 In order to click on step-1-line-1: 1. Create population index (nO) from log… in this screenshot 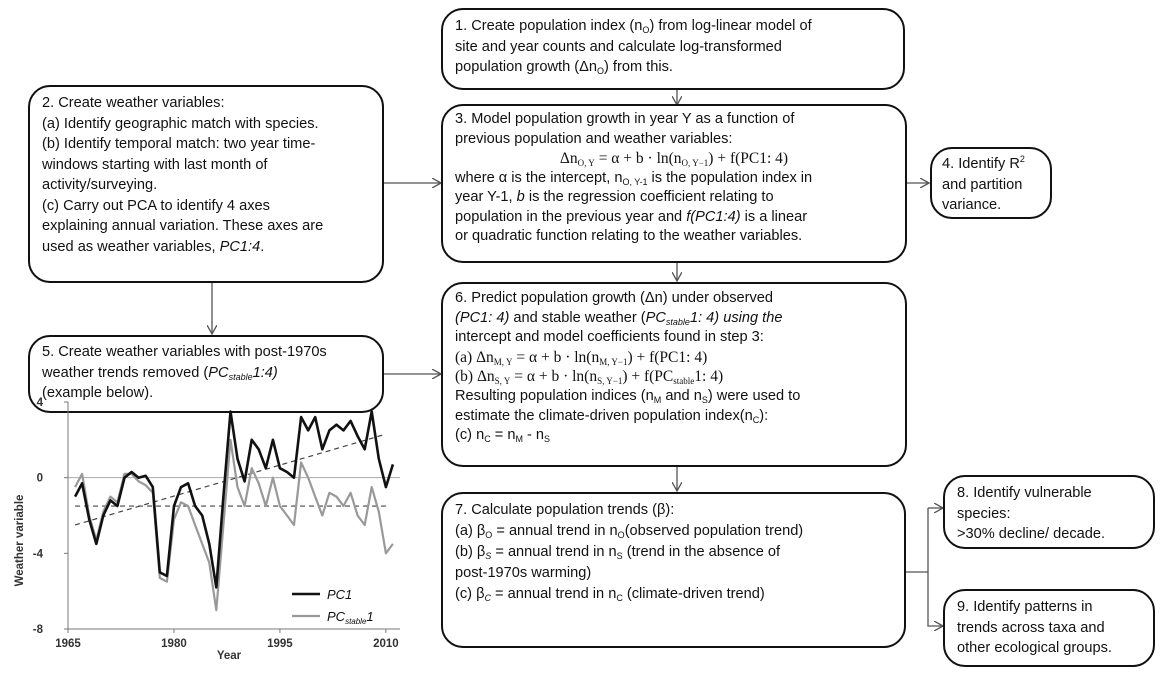, I will do `click(633, 26)`.